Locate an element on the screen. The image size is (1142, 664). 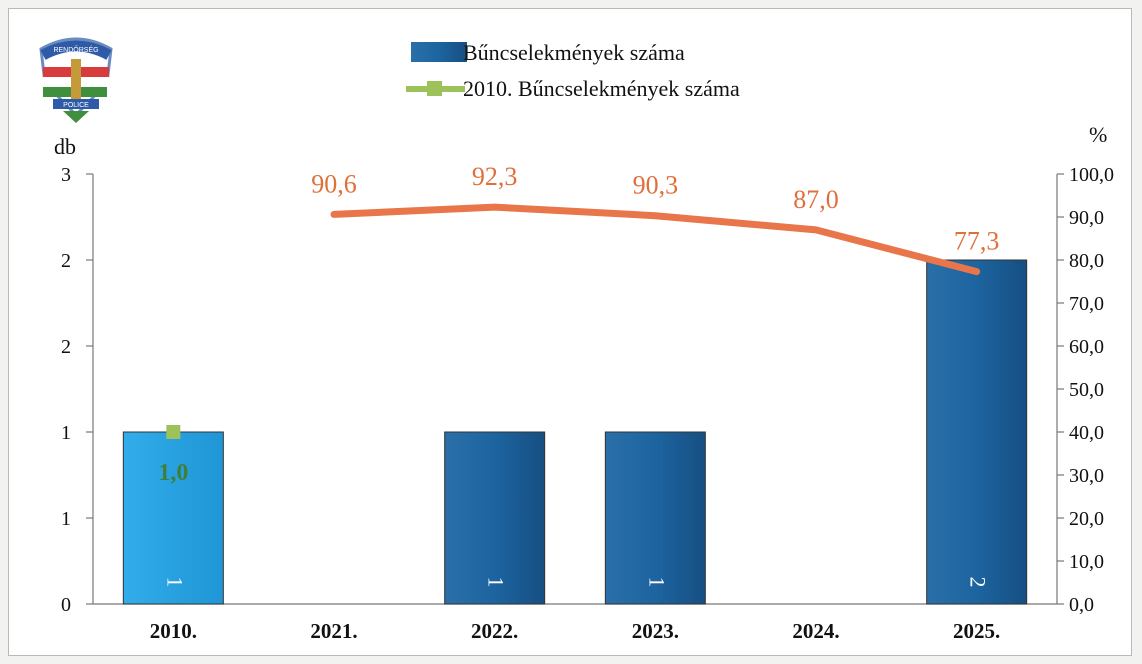
marker-point is located at coordinates (173, 432).